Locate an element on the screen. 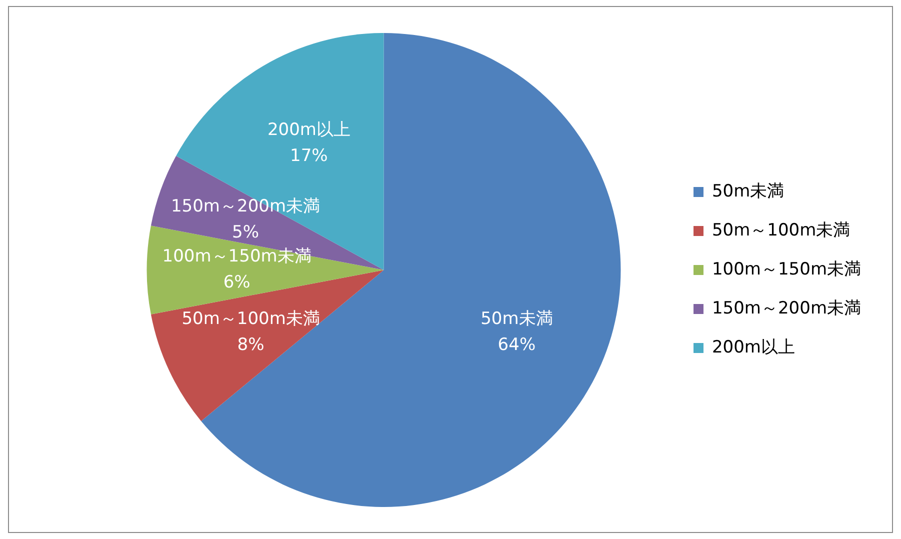 The height and width of the screenshot is (539, 901). data-label: 6% is located at coordinates (236, 282).